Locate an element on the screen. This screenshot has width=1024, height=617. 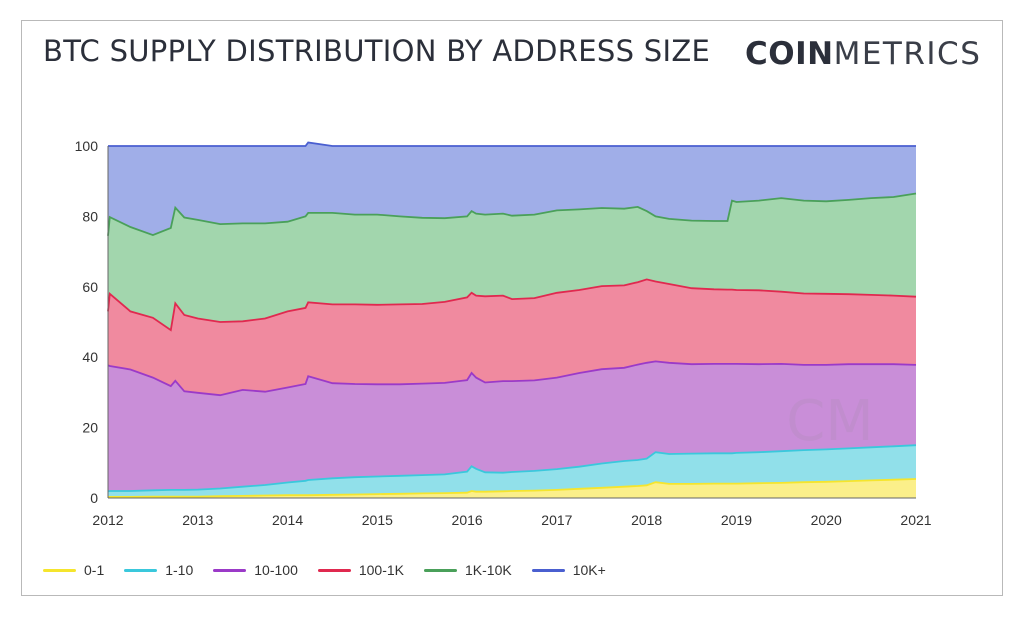
series-line-1k-10k is located at coordinates (512, 214).